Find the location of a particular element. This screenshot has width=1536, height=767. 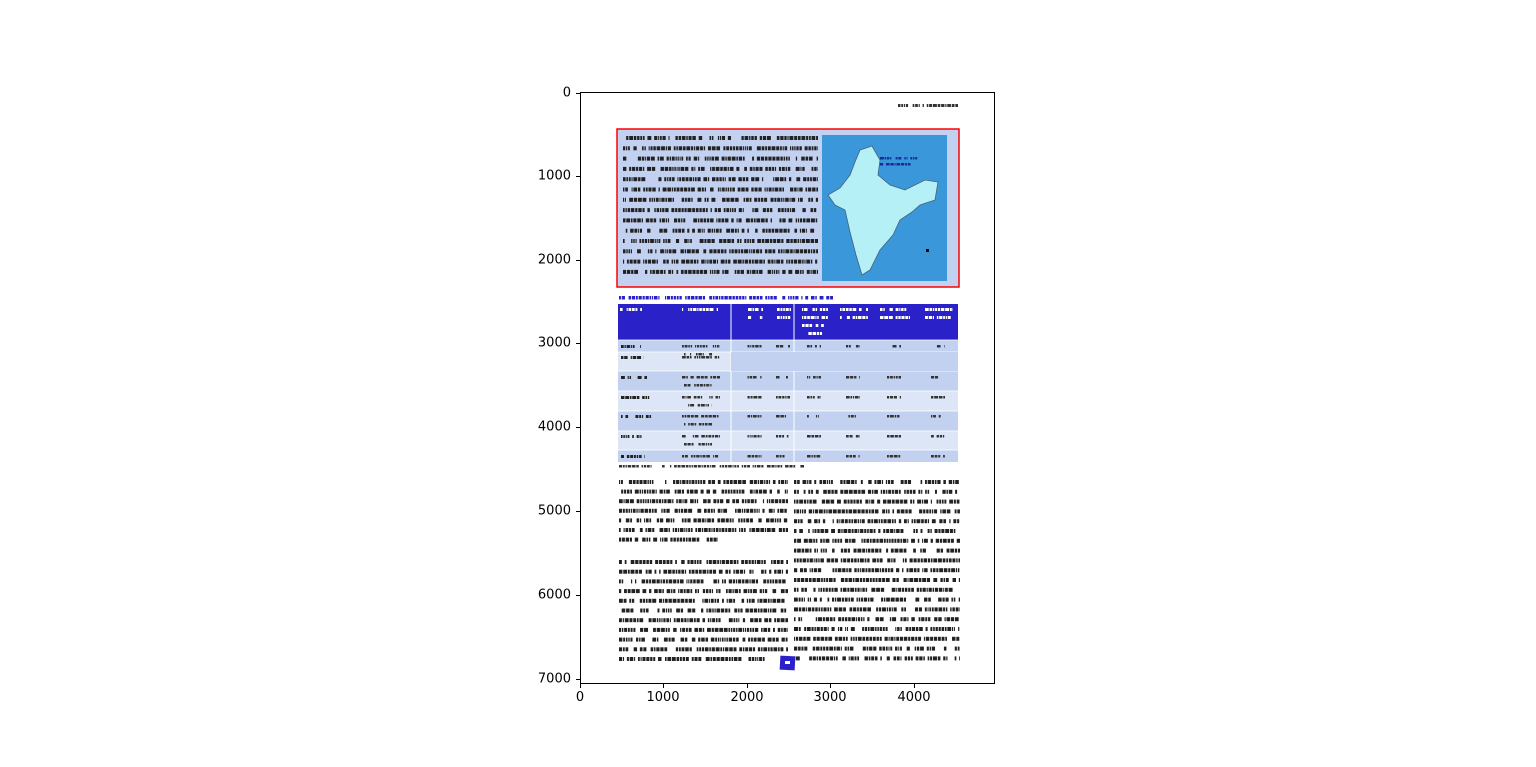

footnote-glyph is located at coordinates (651, 466).